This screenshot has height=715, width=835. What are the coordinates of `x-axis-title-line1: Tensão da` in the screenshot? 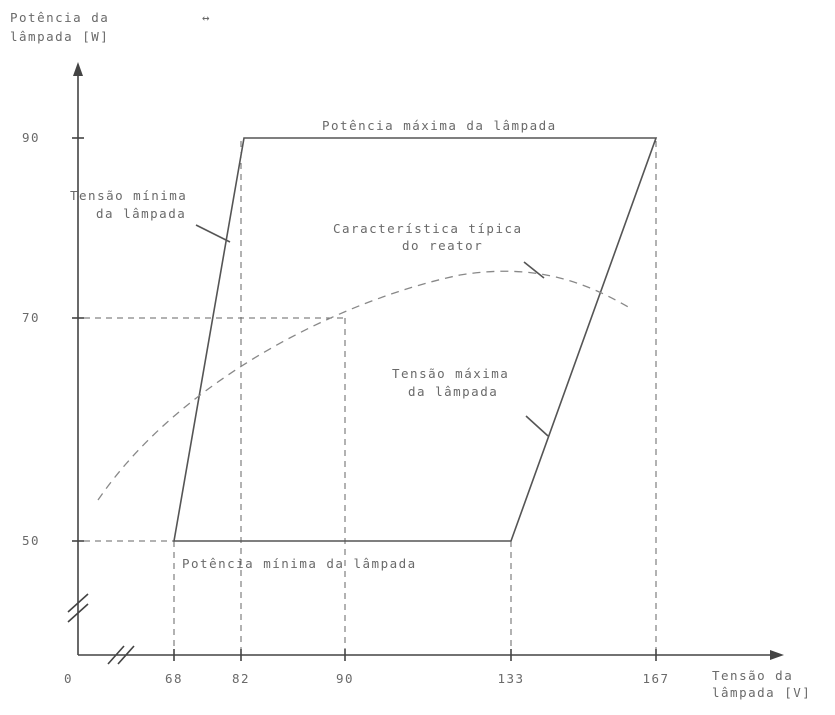 It's located at (752, 675).